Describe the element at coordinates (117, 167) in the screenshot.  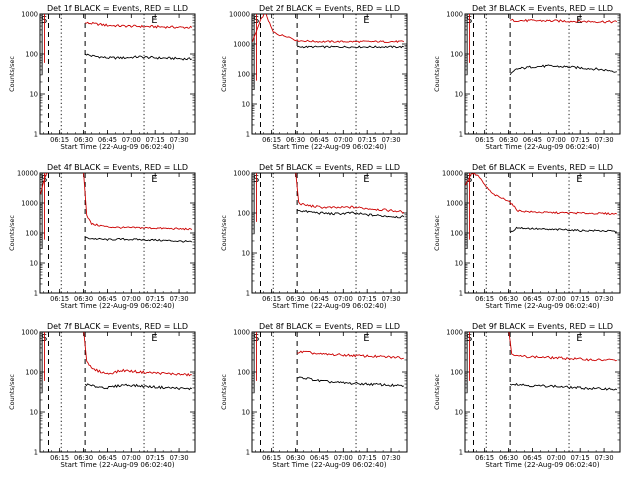
I see `chart-title: Det 4f BLACK = Events, RED = LLD` at that location.